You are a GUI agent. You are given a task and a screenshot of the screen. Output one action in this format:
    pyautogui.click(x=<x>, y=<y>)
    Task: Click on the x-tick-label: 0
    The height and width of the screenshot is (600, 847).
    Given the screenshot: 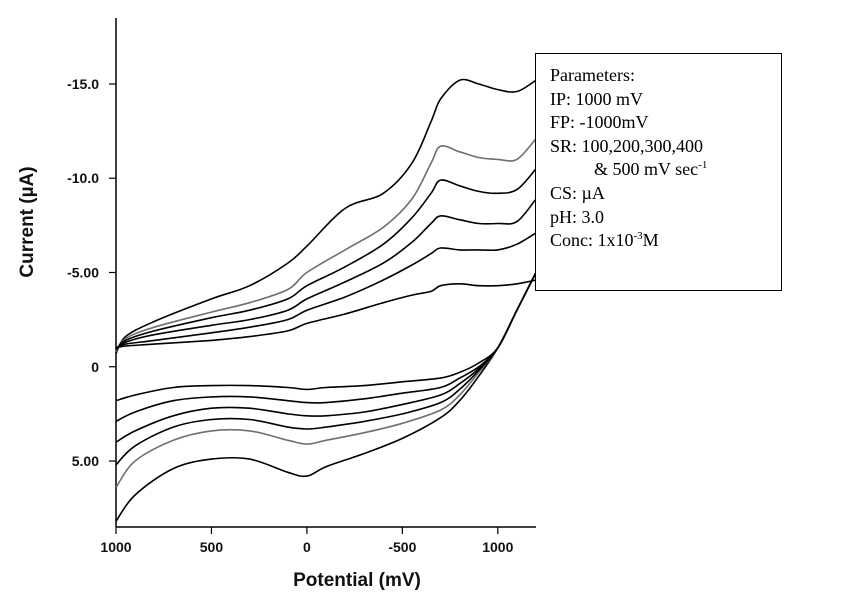 What is the action you would take?
    pyautogui.click(x=307, y=547)
    